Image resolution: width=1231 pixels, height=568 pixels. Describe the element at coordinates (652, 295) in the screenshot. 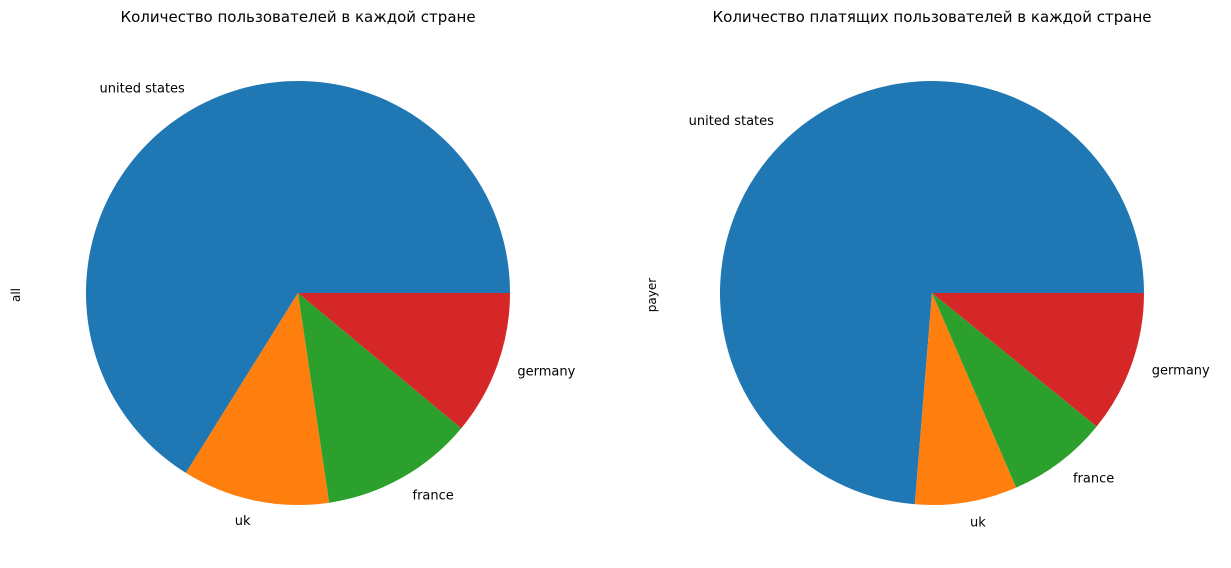

I see `y-axis-label: payer` at that location.